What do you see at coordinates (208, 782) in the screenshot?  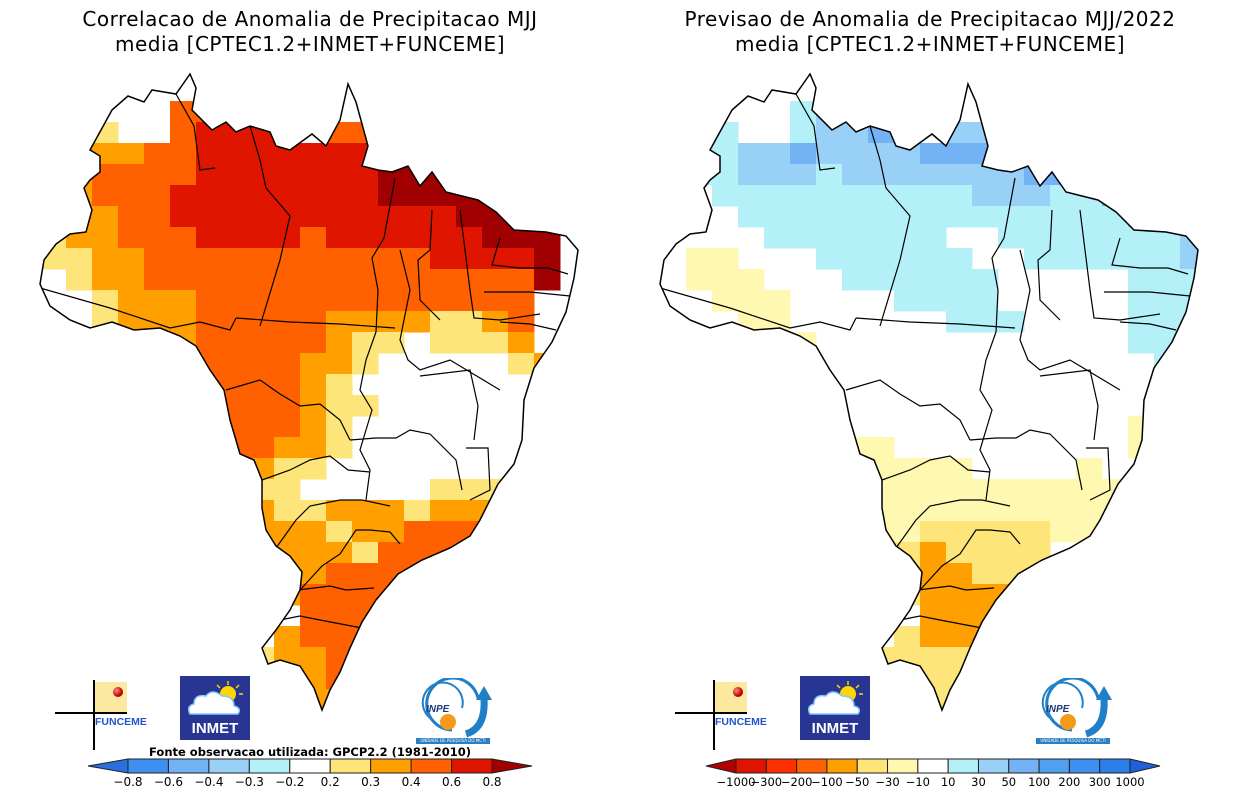 I see `colorbar-tick-label: −0.4` at bounding box center [208, 782].